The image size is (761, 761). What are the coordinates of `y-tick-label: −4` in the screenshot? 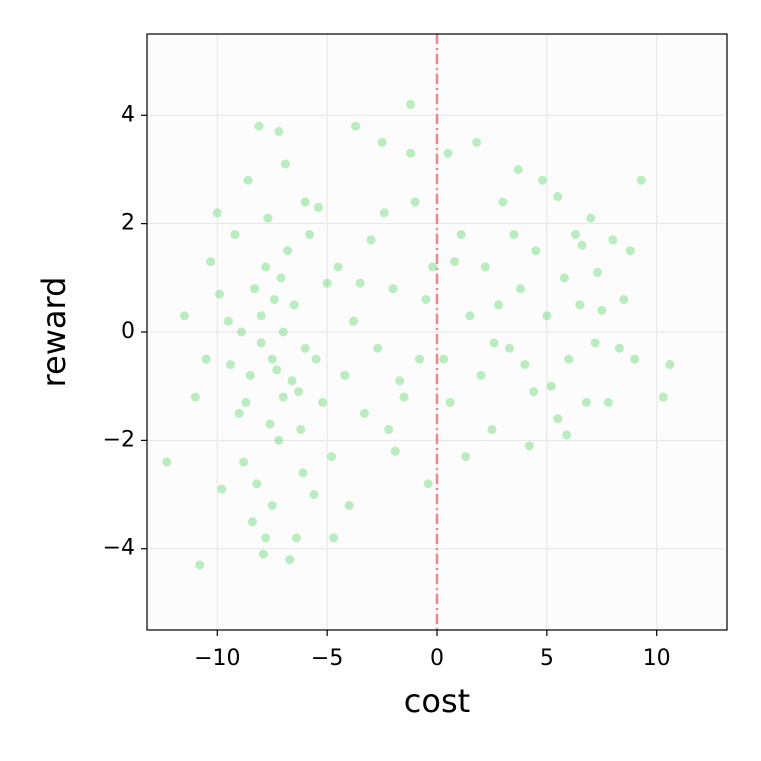 It's located at (119, 548).